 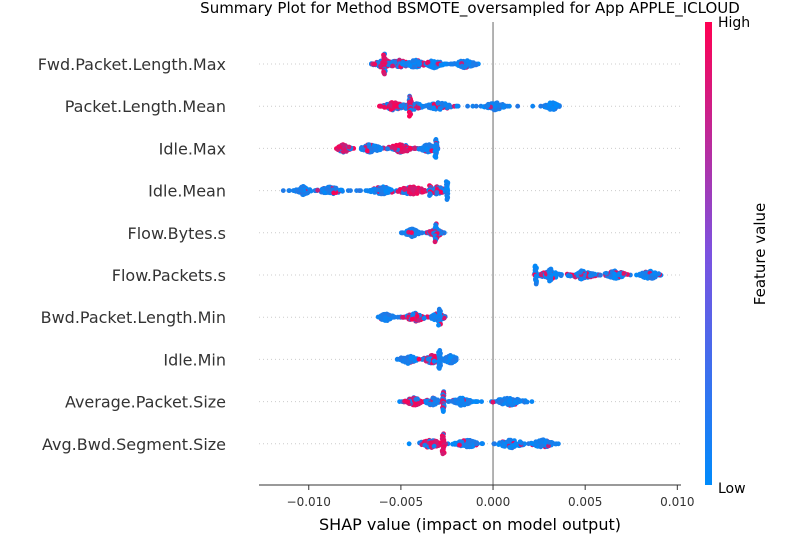 I want to click on feature-label: Idle.Max, so click(x=192, y=148).